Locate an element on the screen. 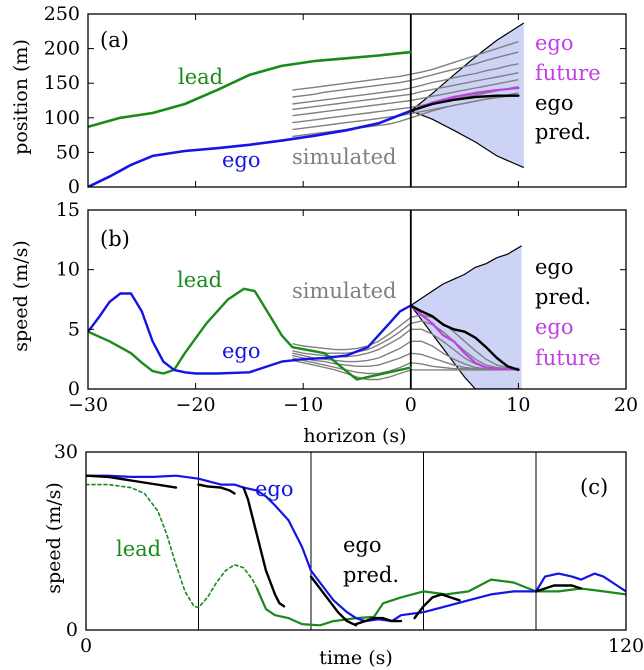 Image resolution: width=644 pixels, height=670 pixels. x-tick-label: −10 is located at coordinates (303, 405).